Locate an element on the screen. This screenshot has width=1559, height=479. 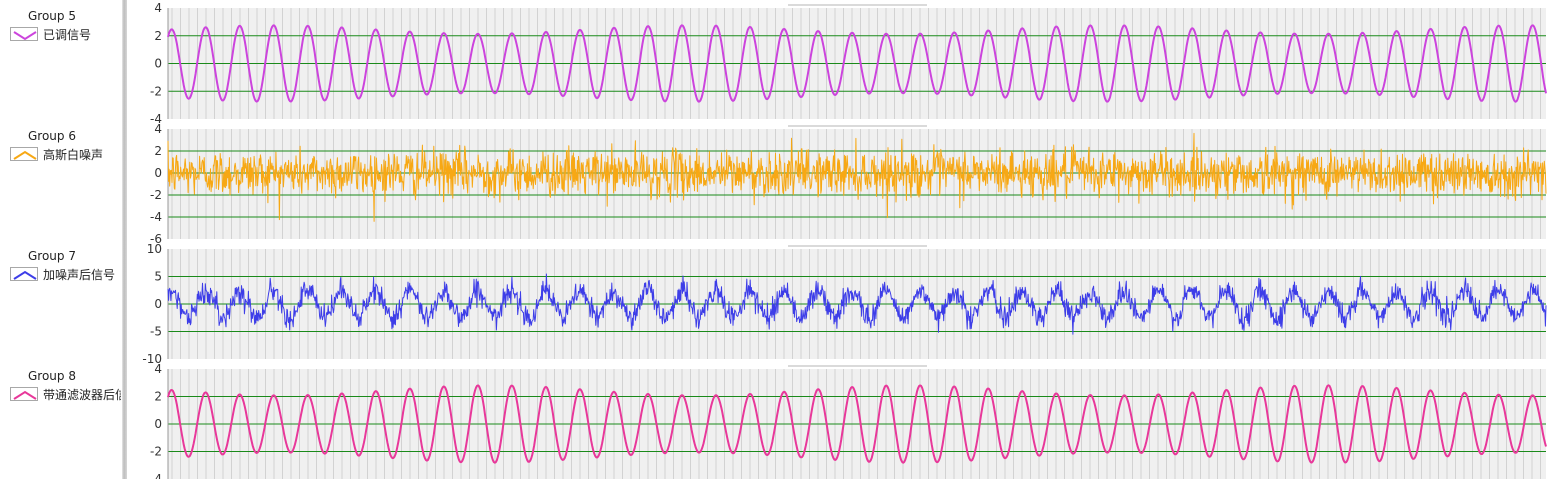
legend-group-7: Group 7 加噪声后信号 is located at coordinates (61, 279).